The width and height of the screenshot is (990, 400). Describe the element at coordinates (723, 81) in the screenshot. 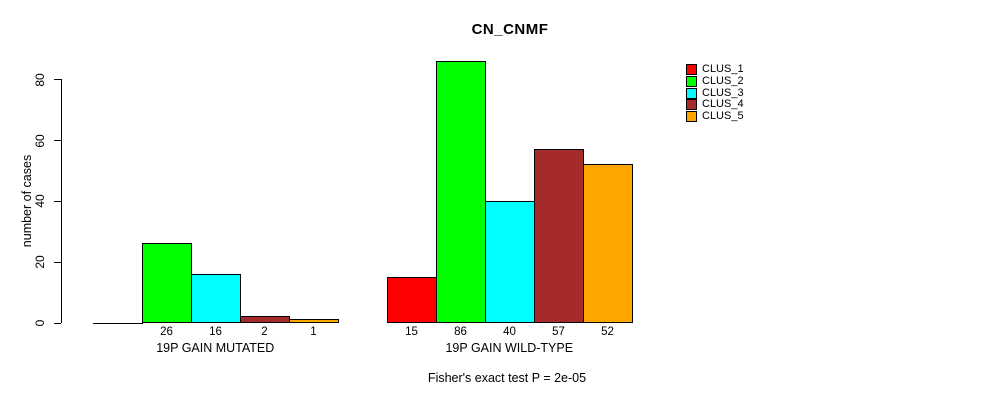

I see `legend-label-clus_2: CLUS_2` at that location.